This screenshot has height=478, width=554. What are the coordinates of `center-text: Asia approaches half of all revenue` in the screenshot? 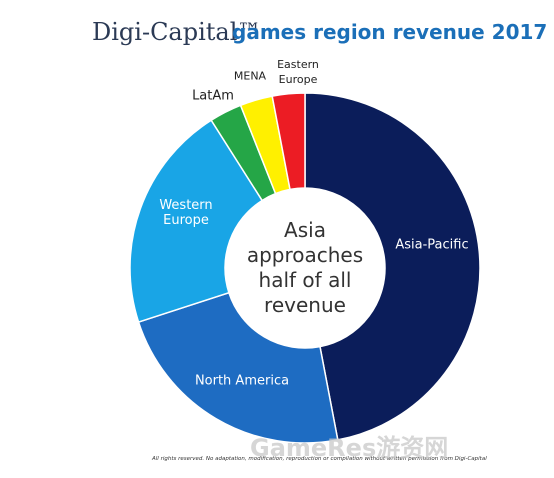 It's located at (305, 267).